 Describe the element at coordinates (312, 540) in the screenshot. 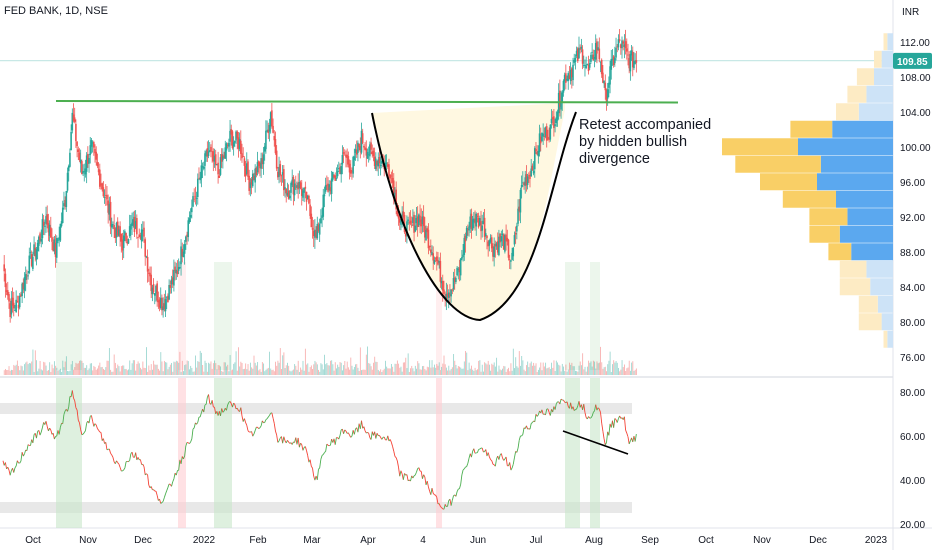

I see `time-tick-5: Mar` at that location.